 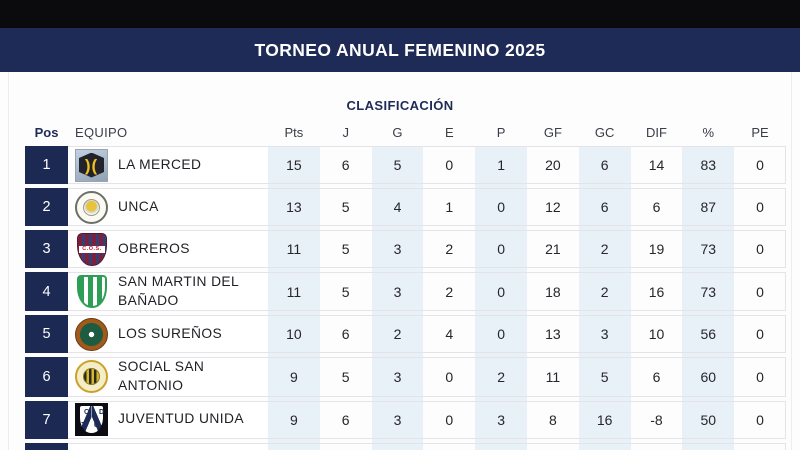 I want to click on team-cell: LOS SUREÑOS, so click(x=170, y=334).